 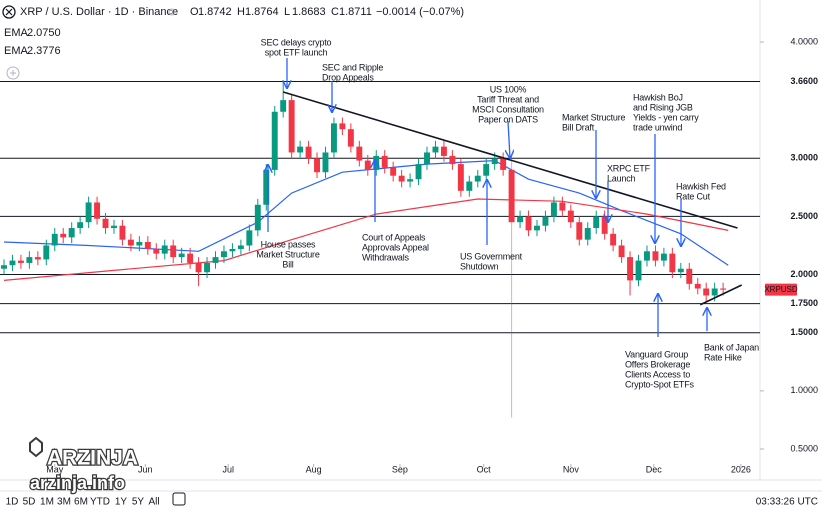 What do you see at coordinates (138, 502) in the screenshot?
I see `range-button: 5Y` at bounding box center [138, 502].